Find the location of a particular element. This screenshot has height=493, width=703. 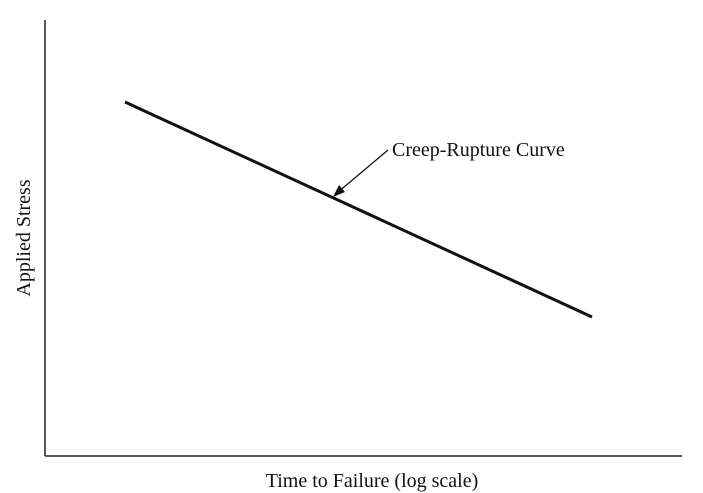

y-axis-label: Applied Stress is located at coordinates (24, 237).